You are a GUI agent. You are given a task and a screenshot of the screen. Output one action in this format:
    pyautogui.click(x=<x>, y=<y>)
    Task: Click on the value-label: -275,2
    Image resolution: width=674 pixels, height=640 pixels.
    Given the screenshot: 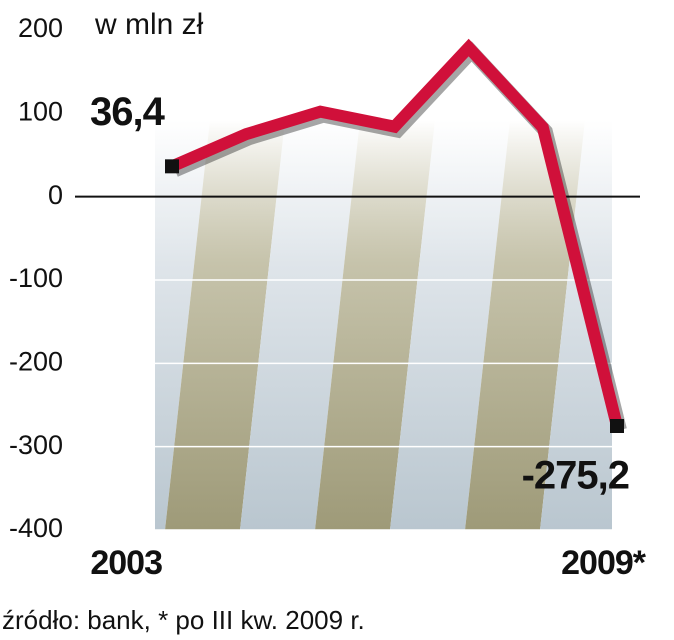 What is the action you would take?
    pyautogui.click(x=575, y=476)
    